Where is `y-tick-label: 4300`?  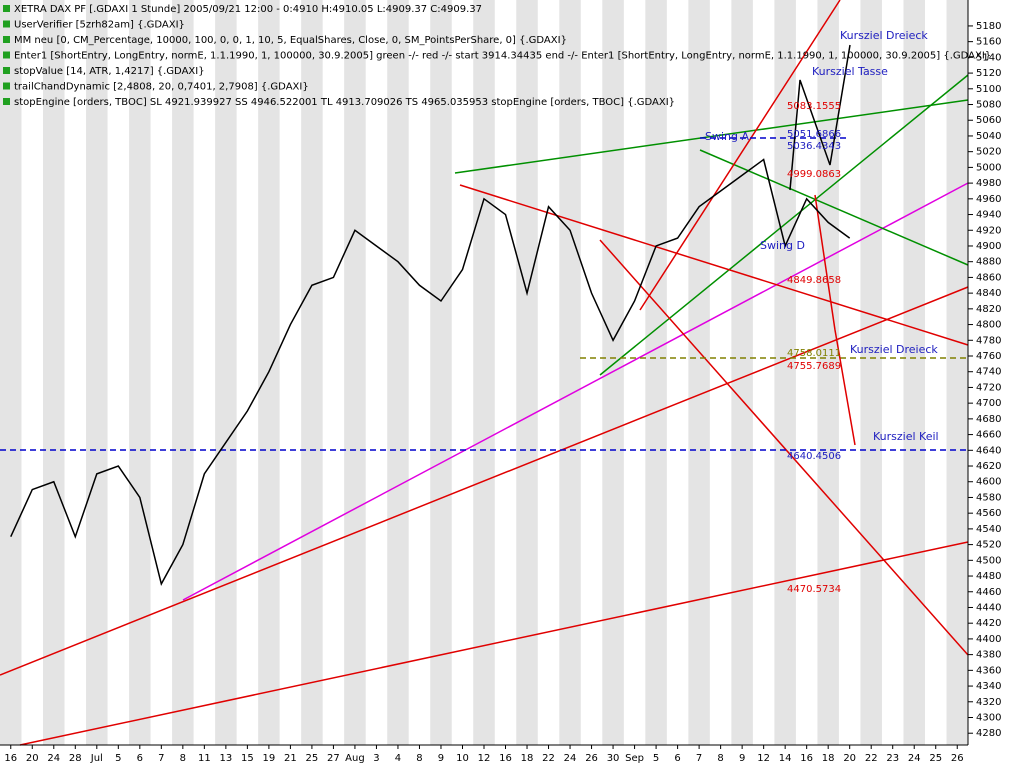
y-tick-label: 4300 is located at coordinates (988, 717).